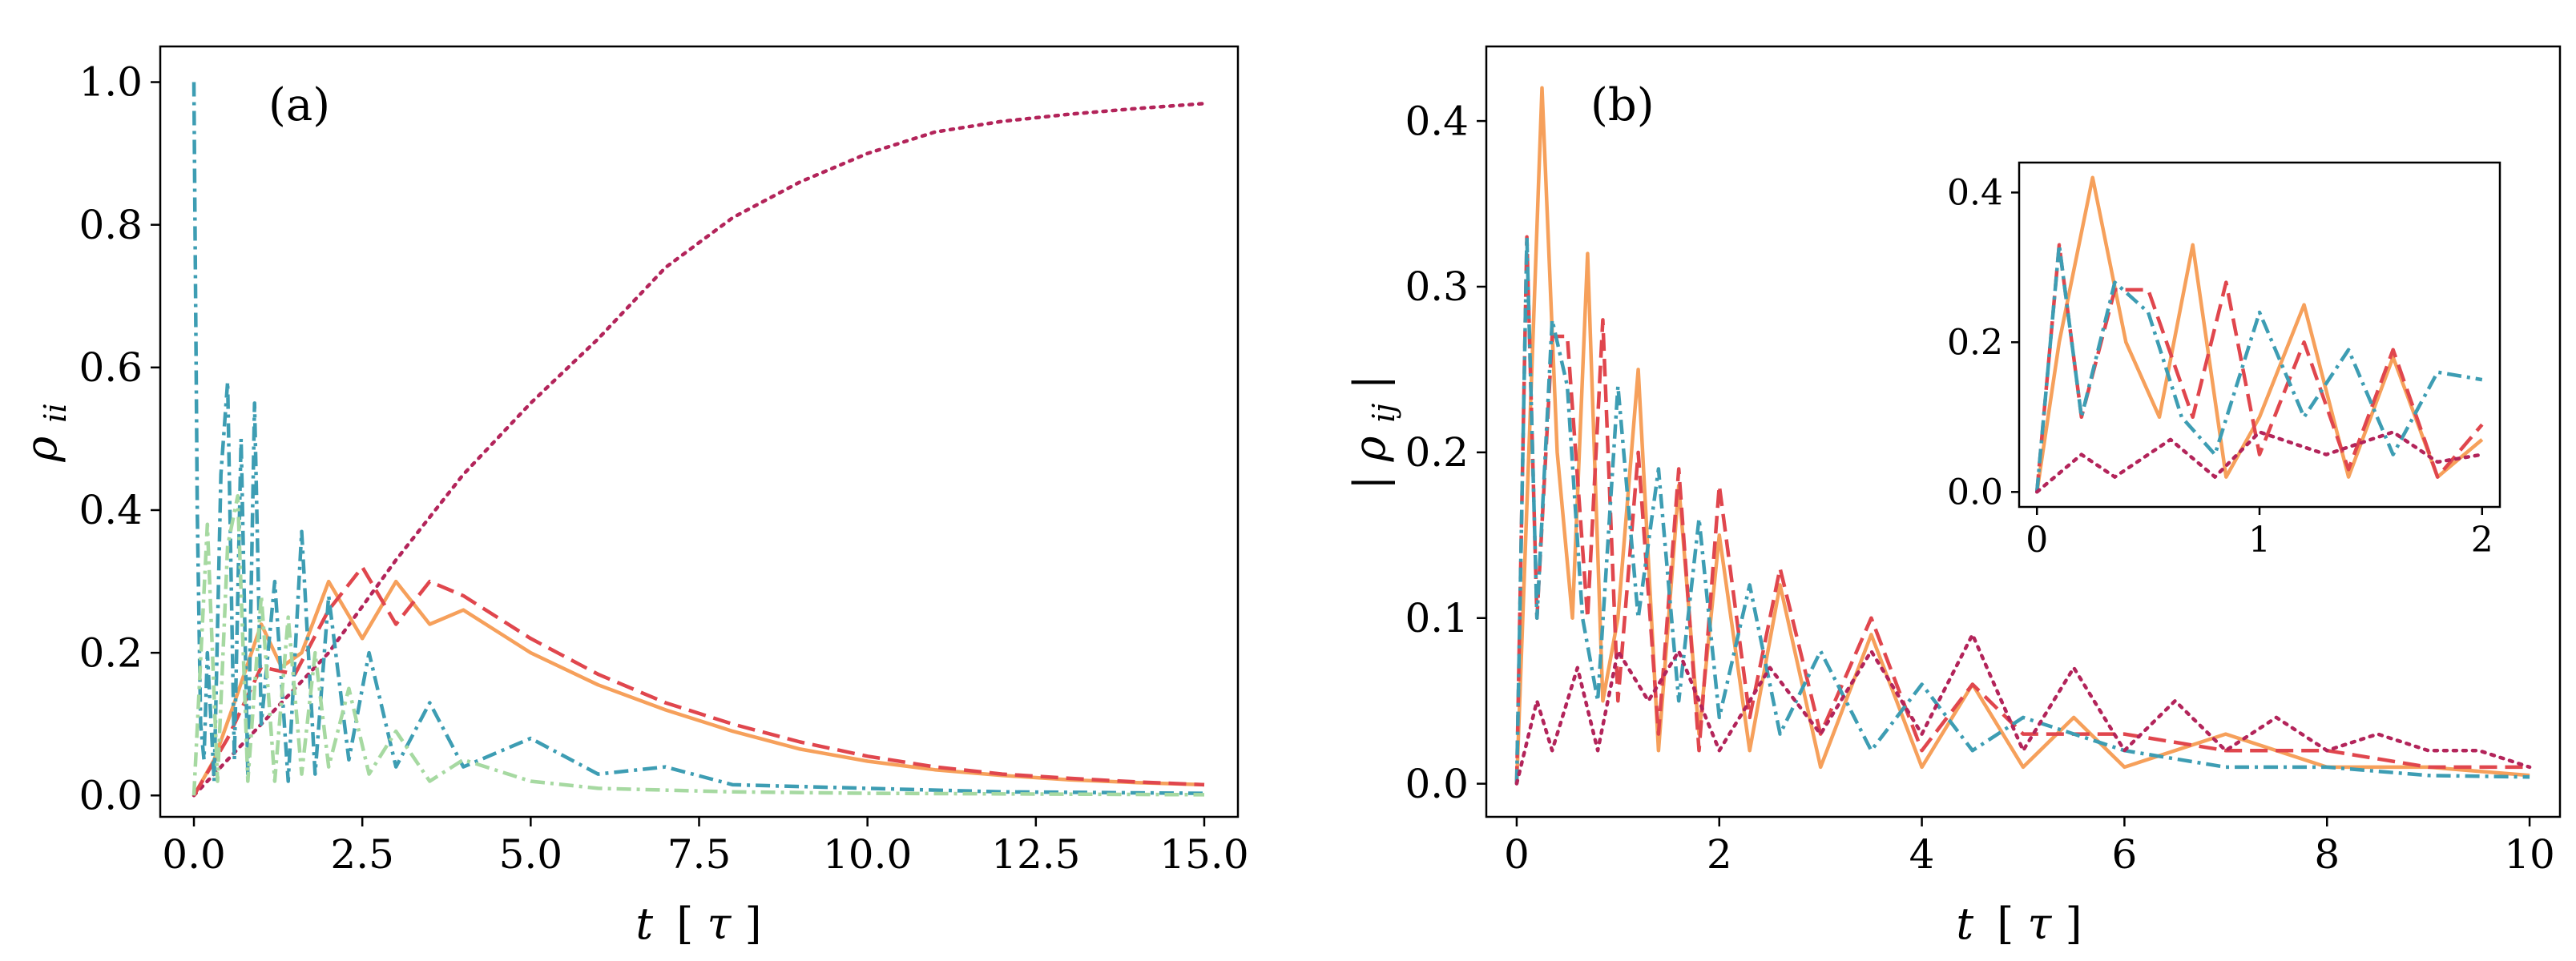  What do you see at coordinates (41, 449) in the screenshot?
I see `panel-a-ylabel-base: ρ` at bounding box center [41, 449].